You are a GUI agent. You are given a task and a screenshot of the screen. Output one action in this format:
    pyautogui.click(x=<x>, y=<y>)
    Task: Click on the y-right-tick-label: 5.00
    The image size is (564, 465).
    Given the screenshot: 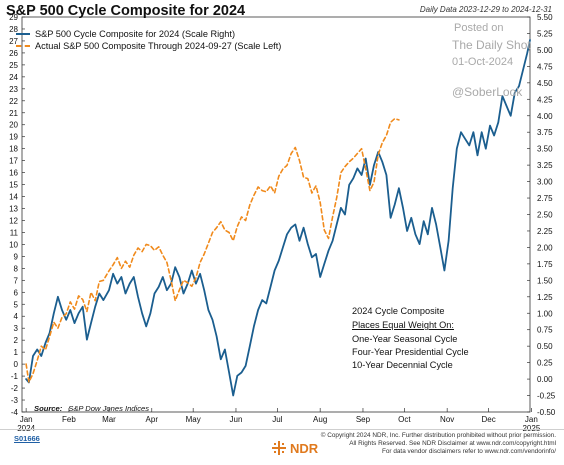 What is the action you would take?
    pyautogui.click(x=545, y=50)
    